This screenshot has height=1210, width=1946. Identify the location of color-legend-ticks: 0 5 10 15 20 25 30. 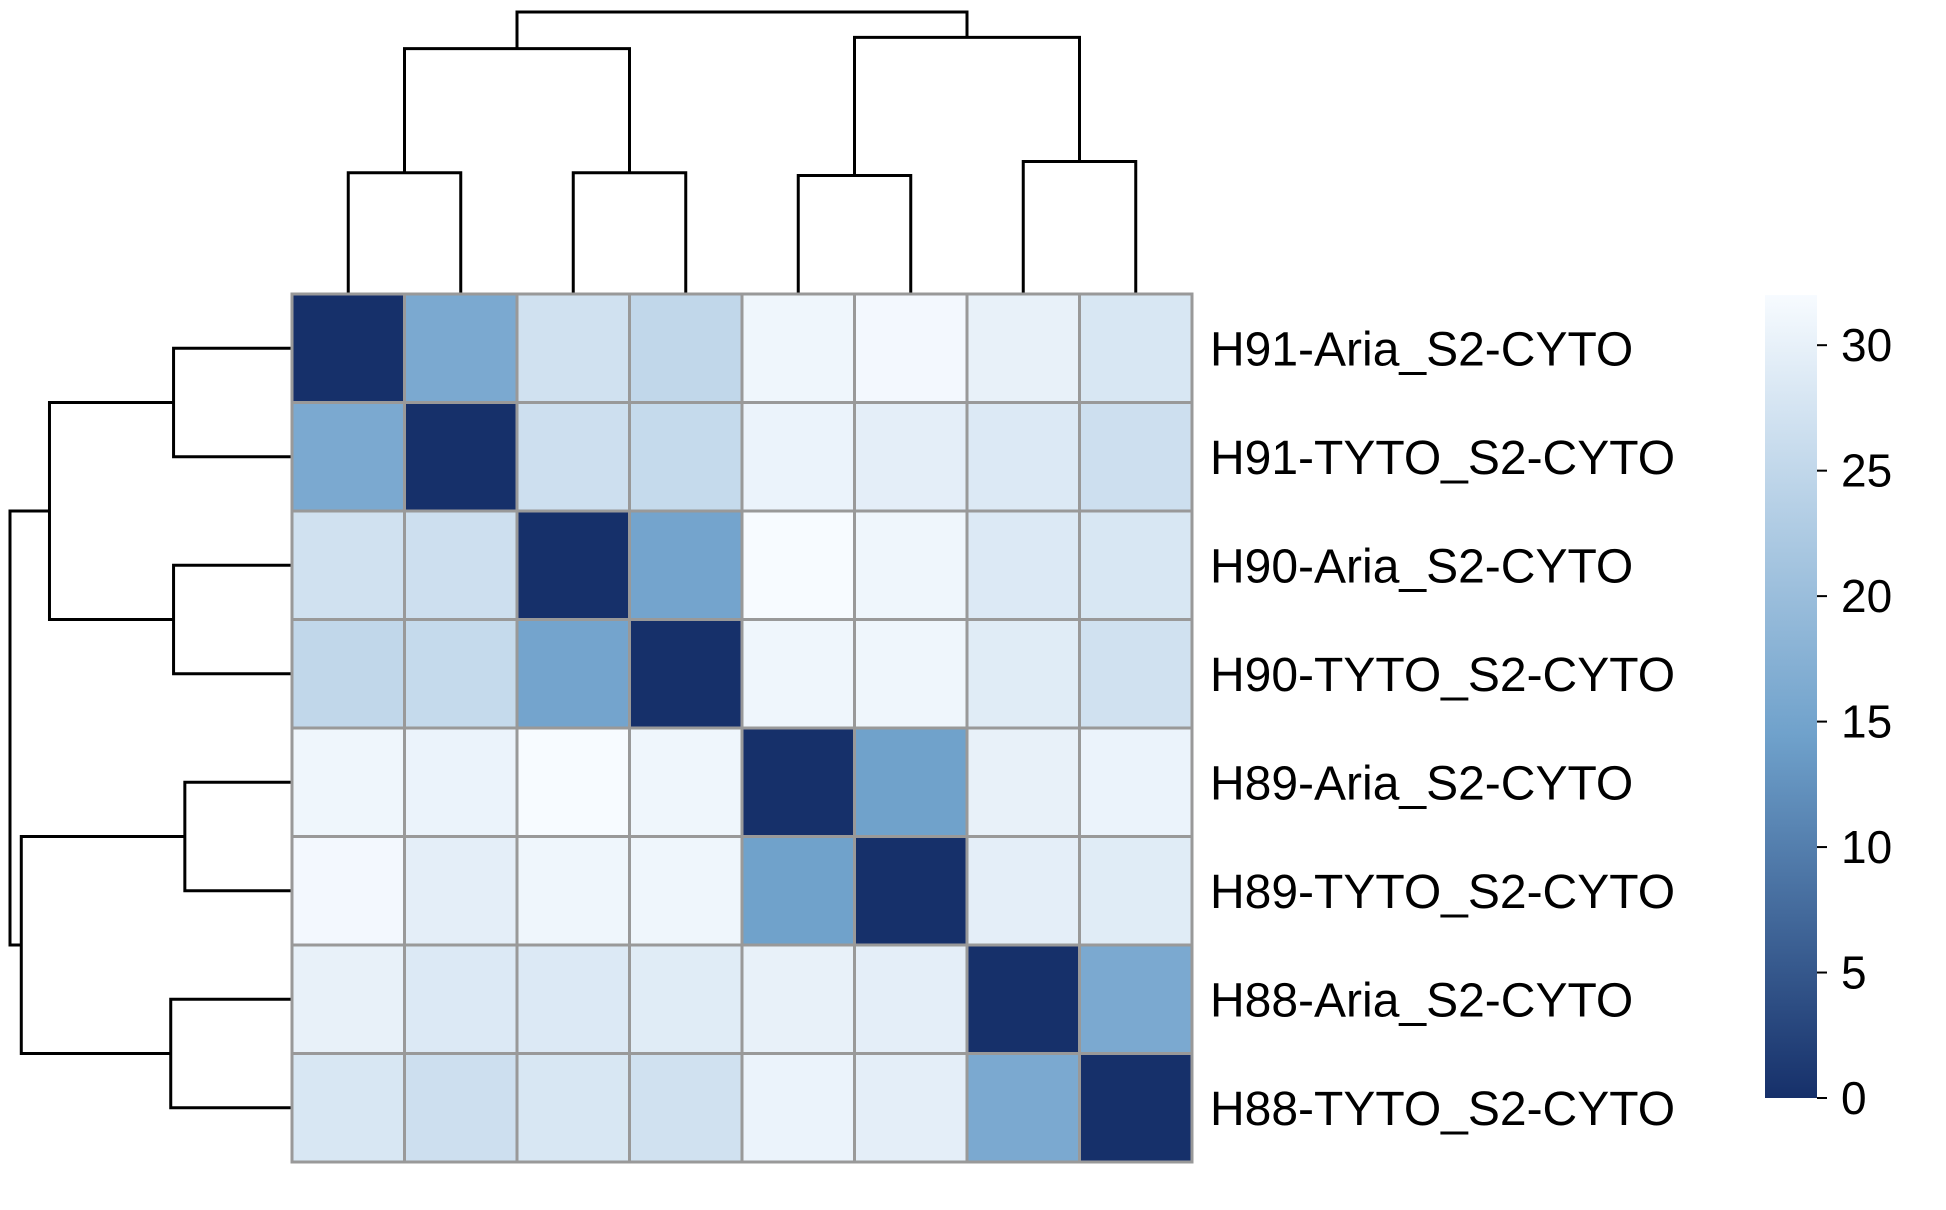
(1854, 721).